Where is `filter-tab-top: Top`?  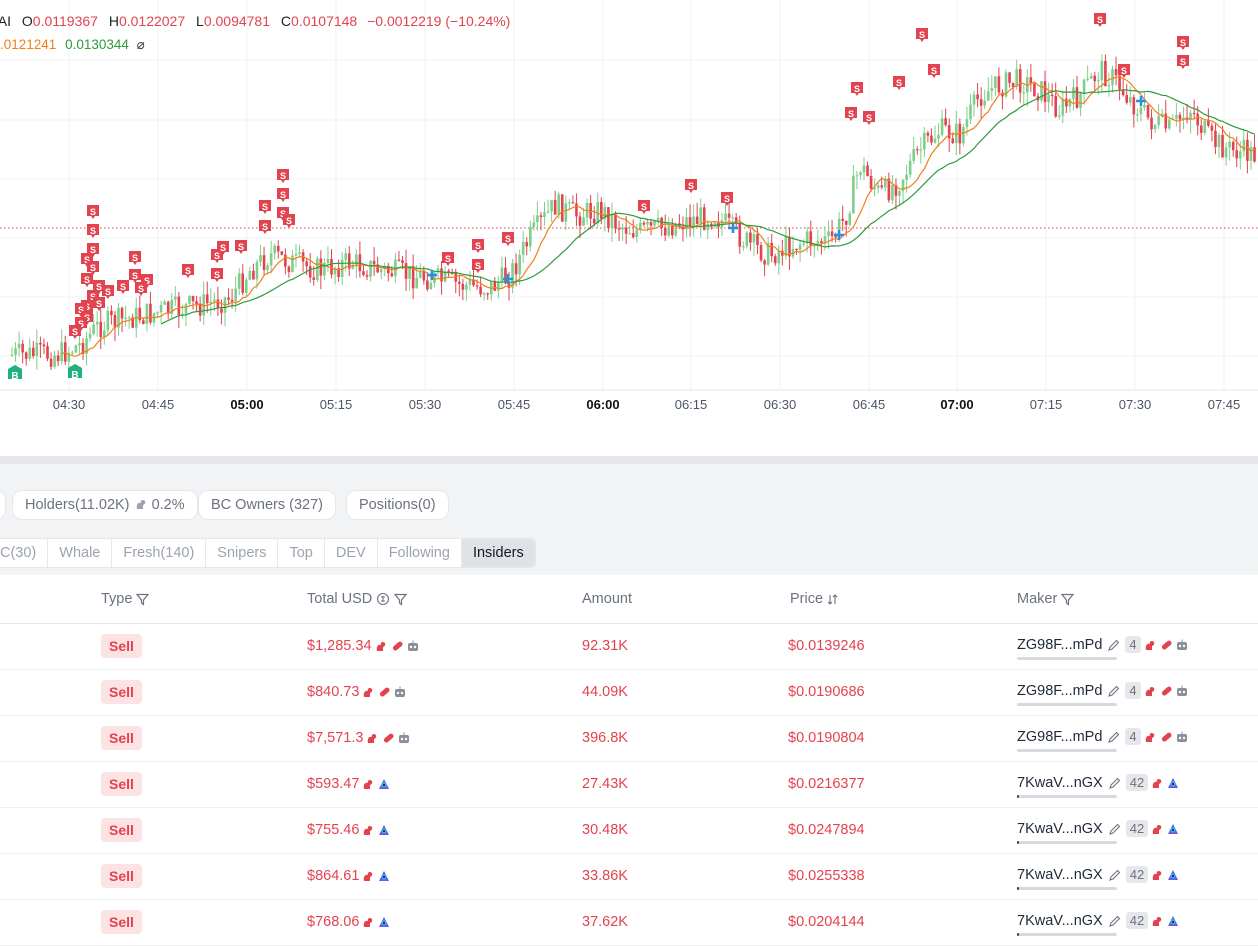
filter-tab-top: Top is located at coordinates (301, 553).